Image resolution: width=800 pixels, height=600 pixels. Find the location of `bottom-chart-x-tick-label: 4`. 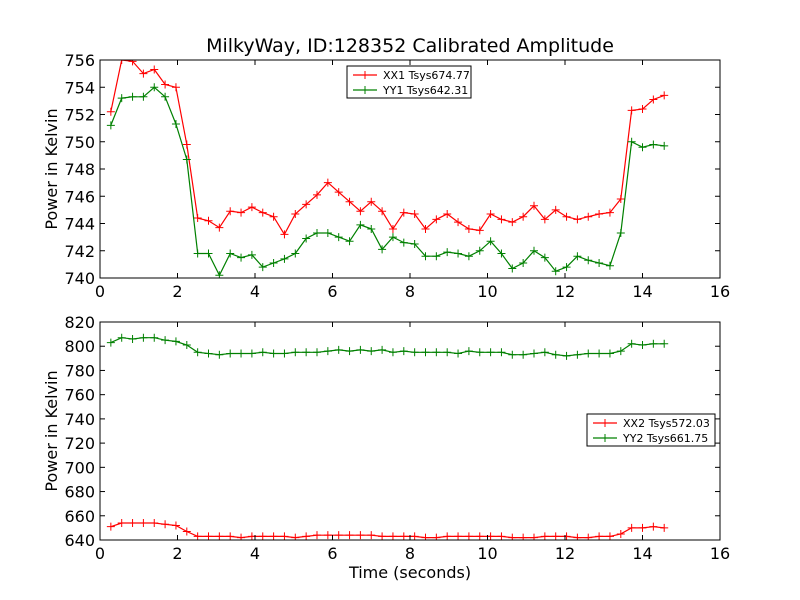

bottom-chart-x-tick-label: 4 is located at coordinates (255, 553).